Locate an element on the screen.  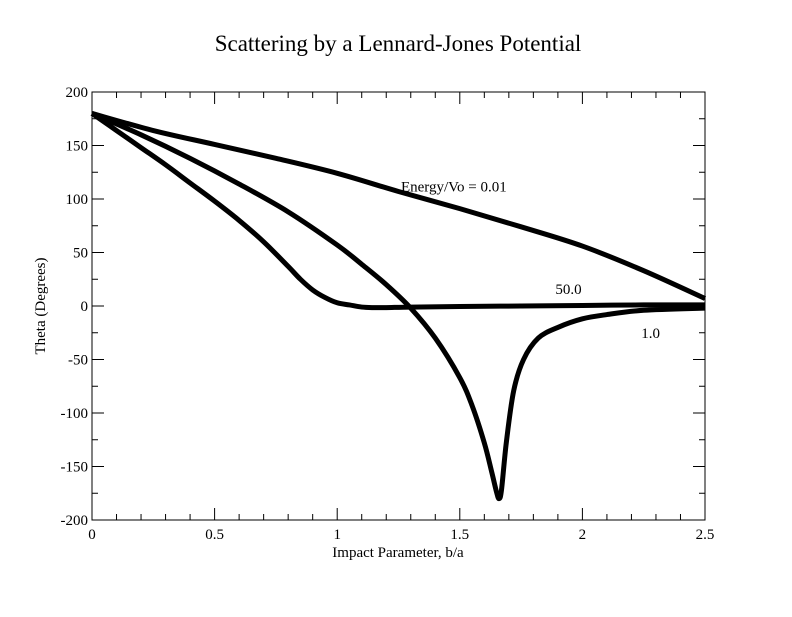
x-axis-title: Impact Parameter, b/a is located at coordinates (398, 553).